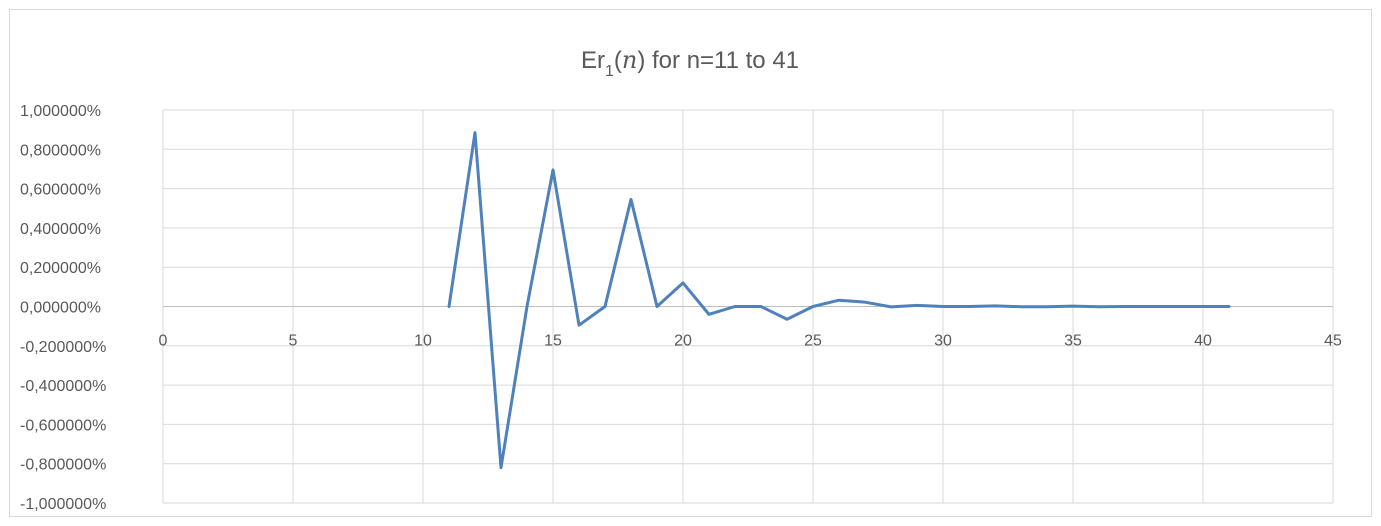 The width and height of the screenshot is (1381, 526). Describe the element at coordinates (609, 71) in the screenshot. I see `title-subscript: 1` at that location.